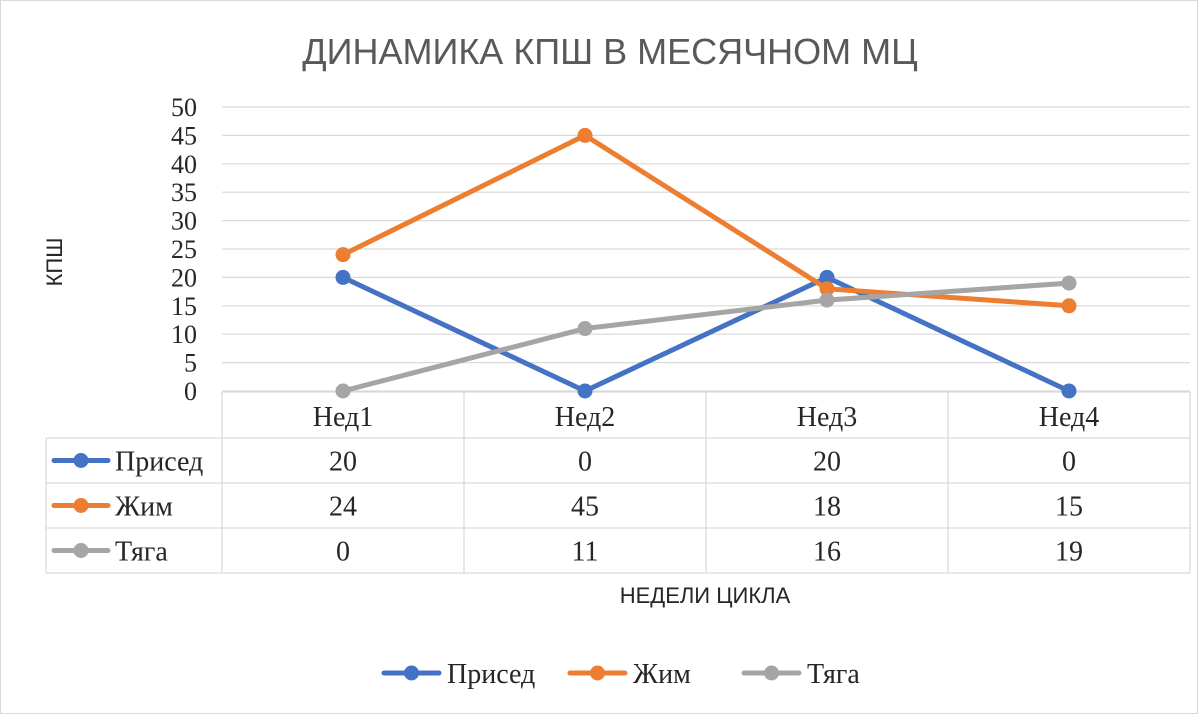 Image resolution: width=1200 pixels, height=716 pixels. I want to click on table-value-cell: 24, so click(343, 507).